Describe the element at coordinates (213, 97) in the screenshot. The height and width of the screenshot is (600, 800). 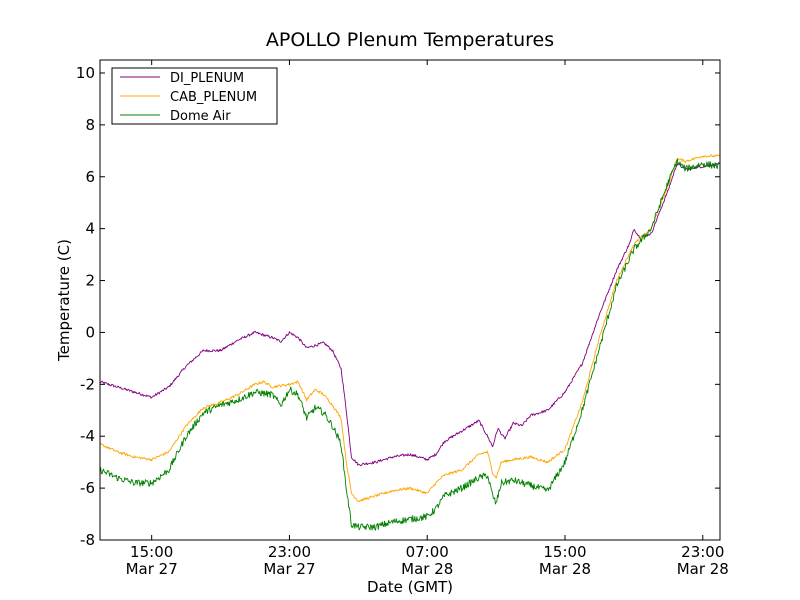
I see `legend-label-cab-plenum: CAB_PLENUM` at that location.